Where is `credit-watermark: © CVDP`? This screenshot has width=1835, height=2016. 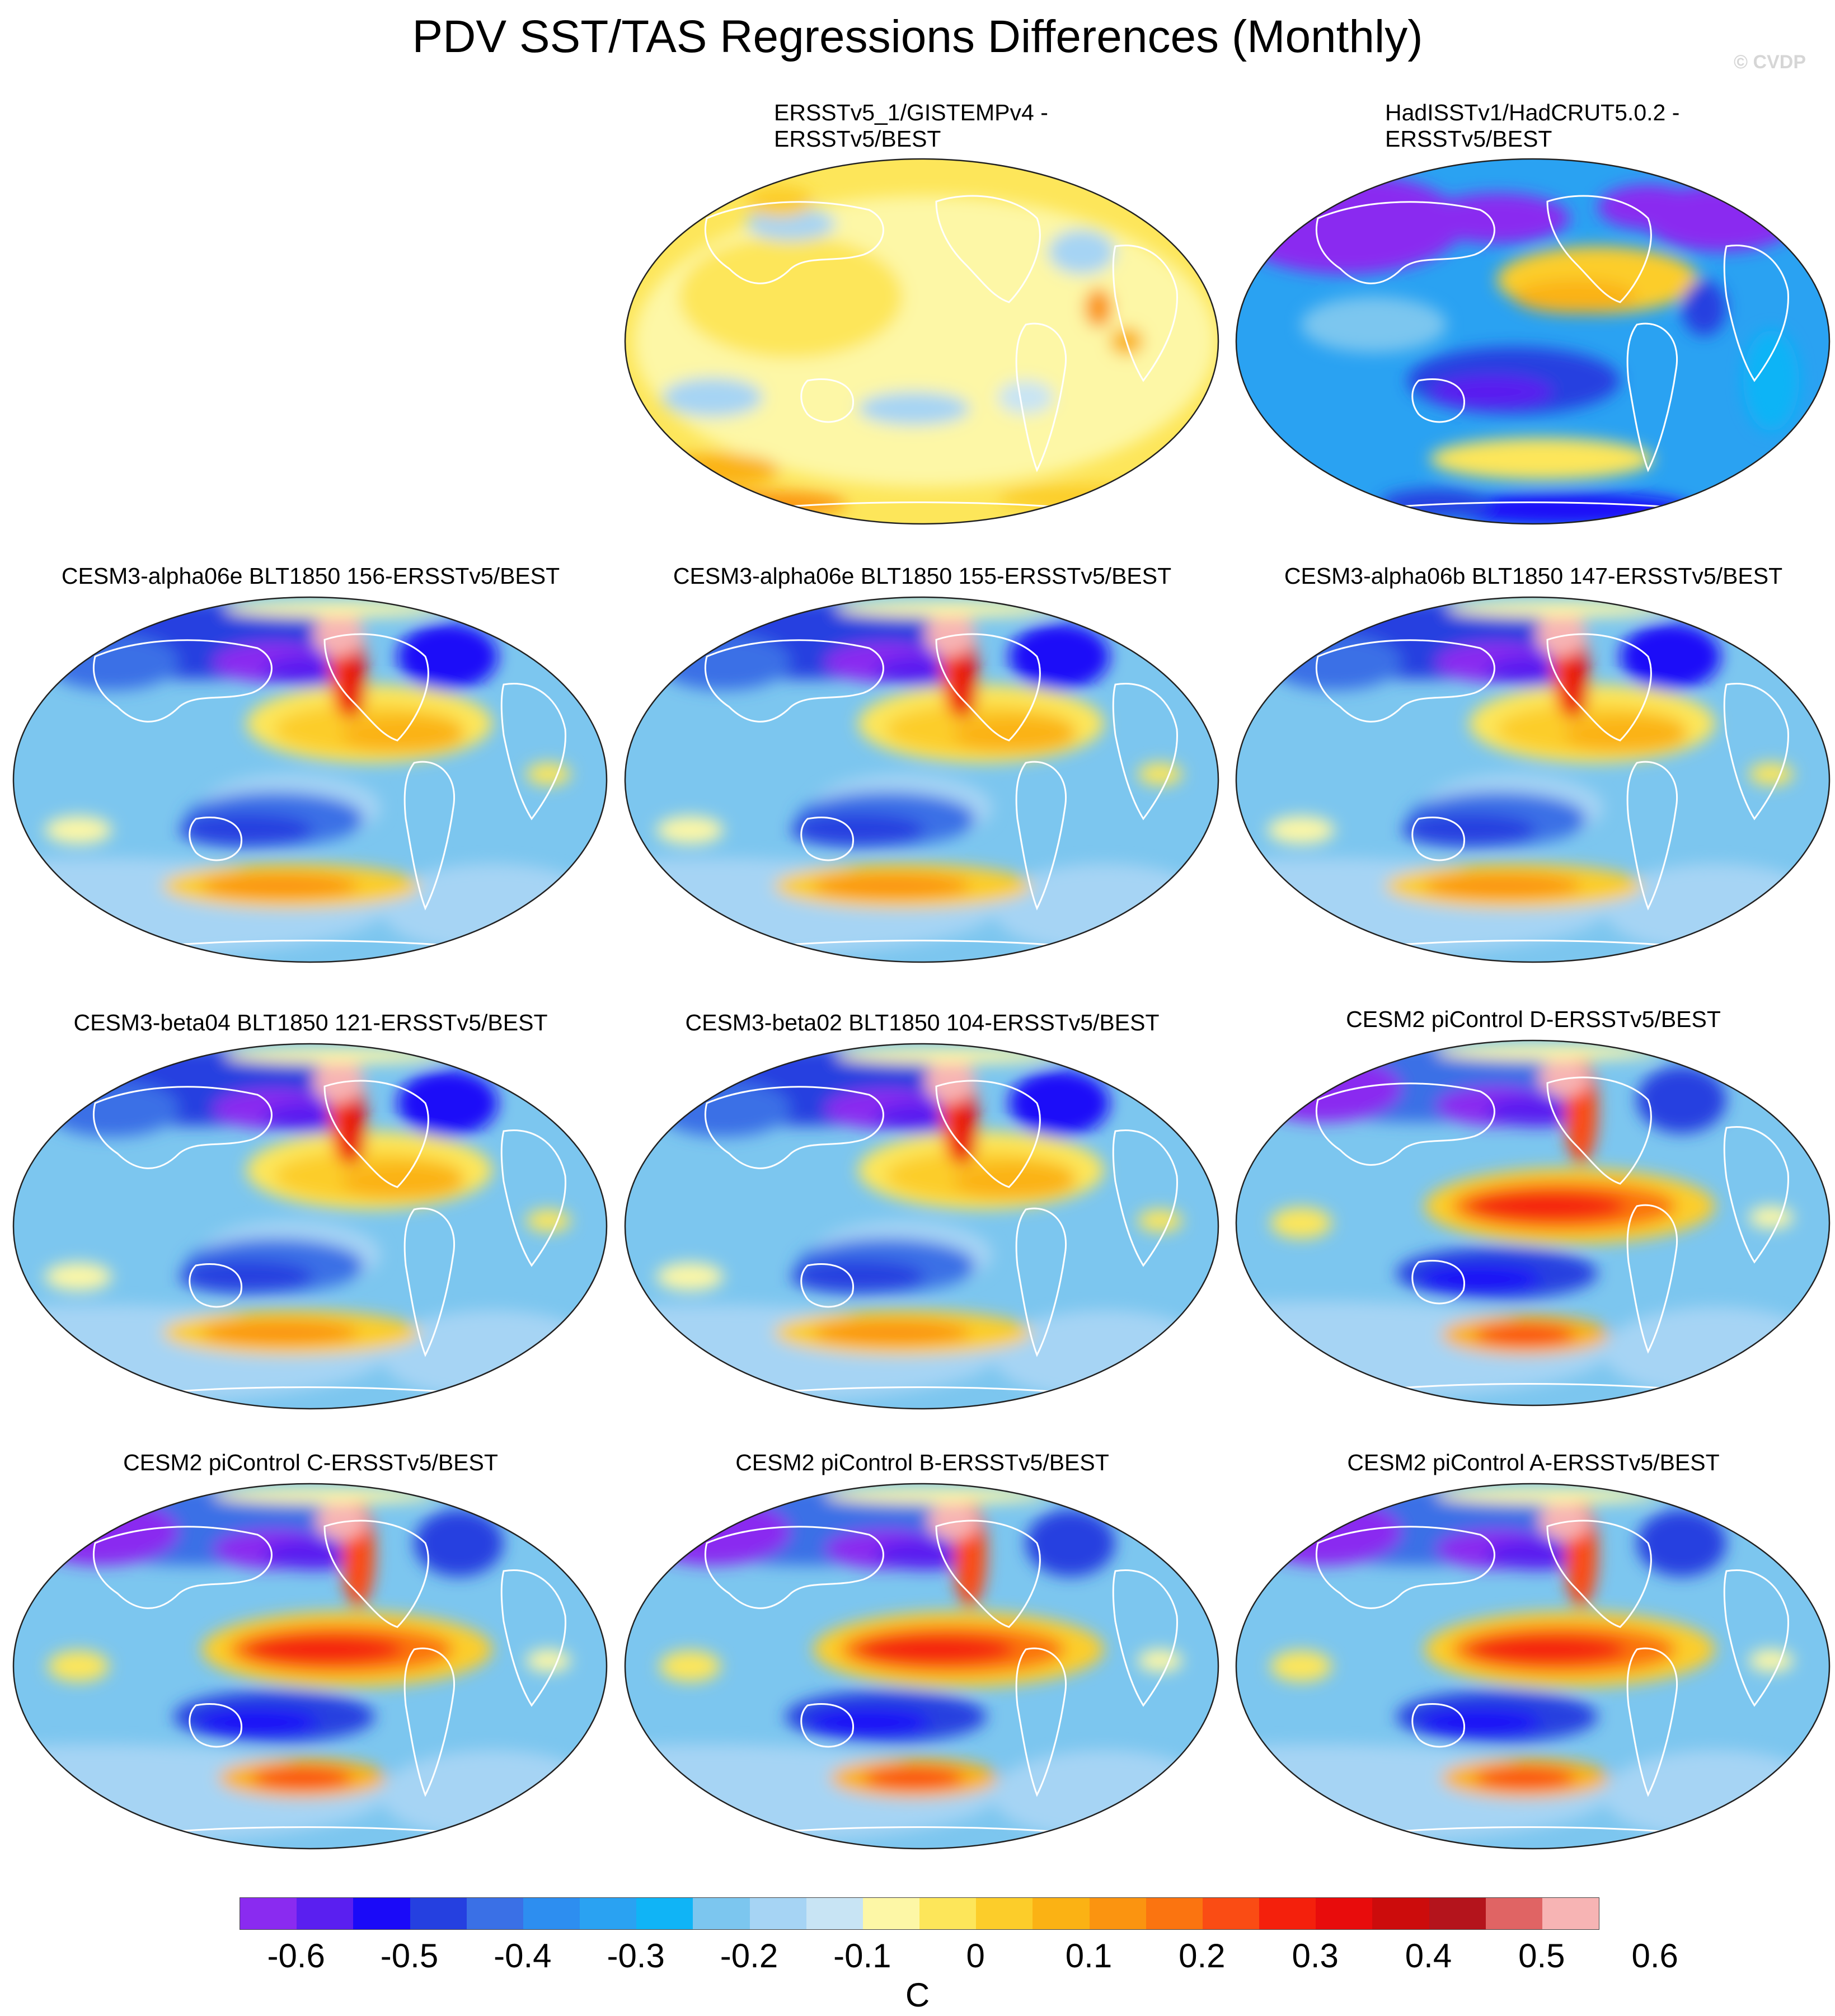 credit-watermark: © CVDP is located at coordinates (1770, 62).